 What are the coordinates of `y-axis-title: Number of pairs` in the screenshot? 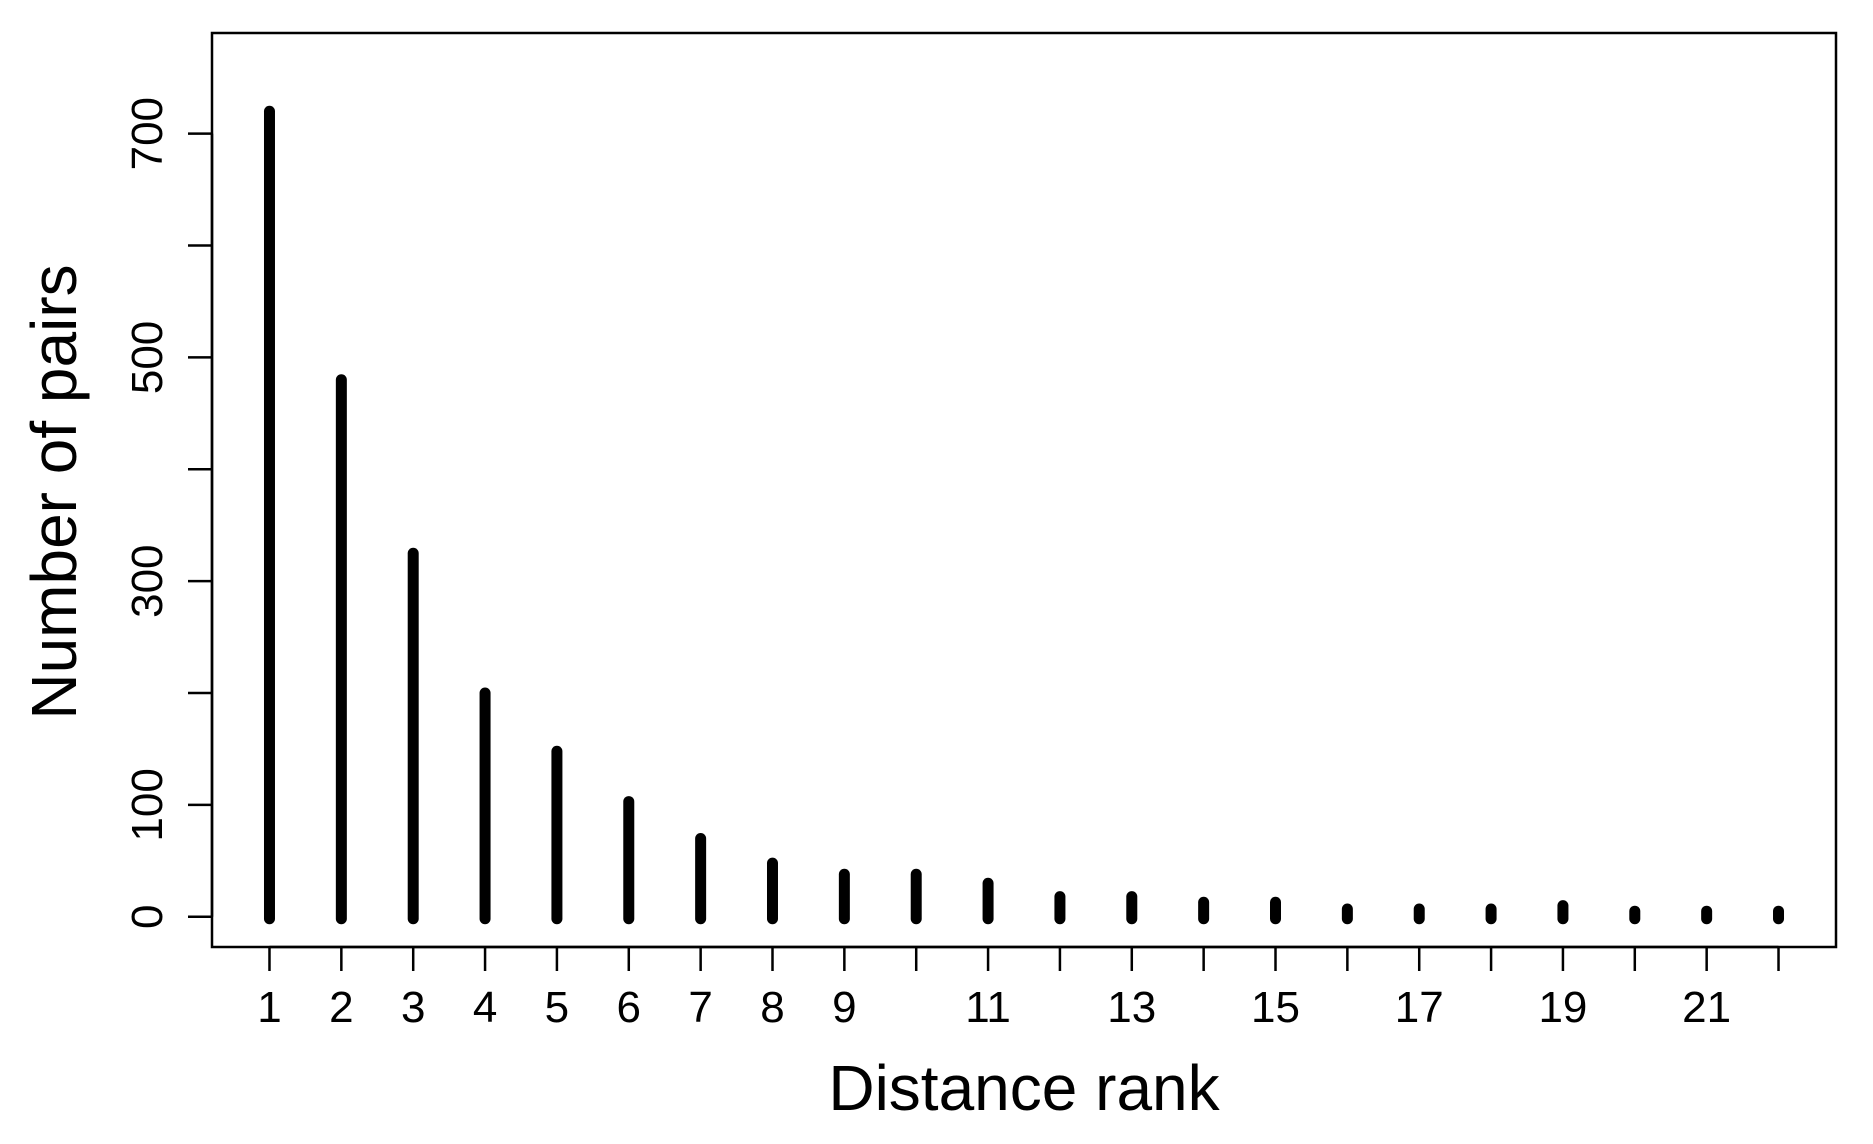 It's located at (54, 491).